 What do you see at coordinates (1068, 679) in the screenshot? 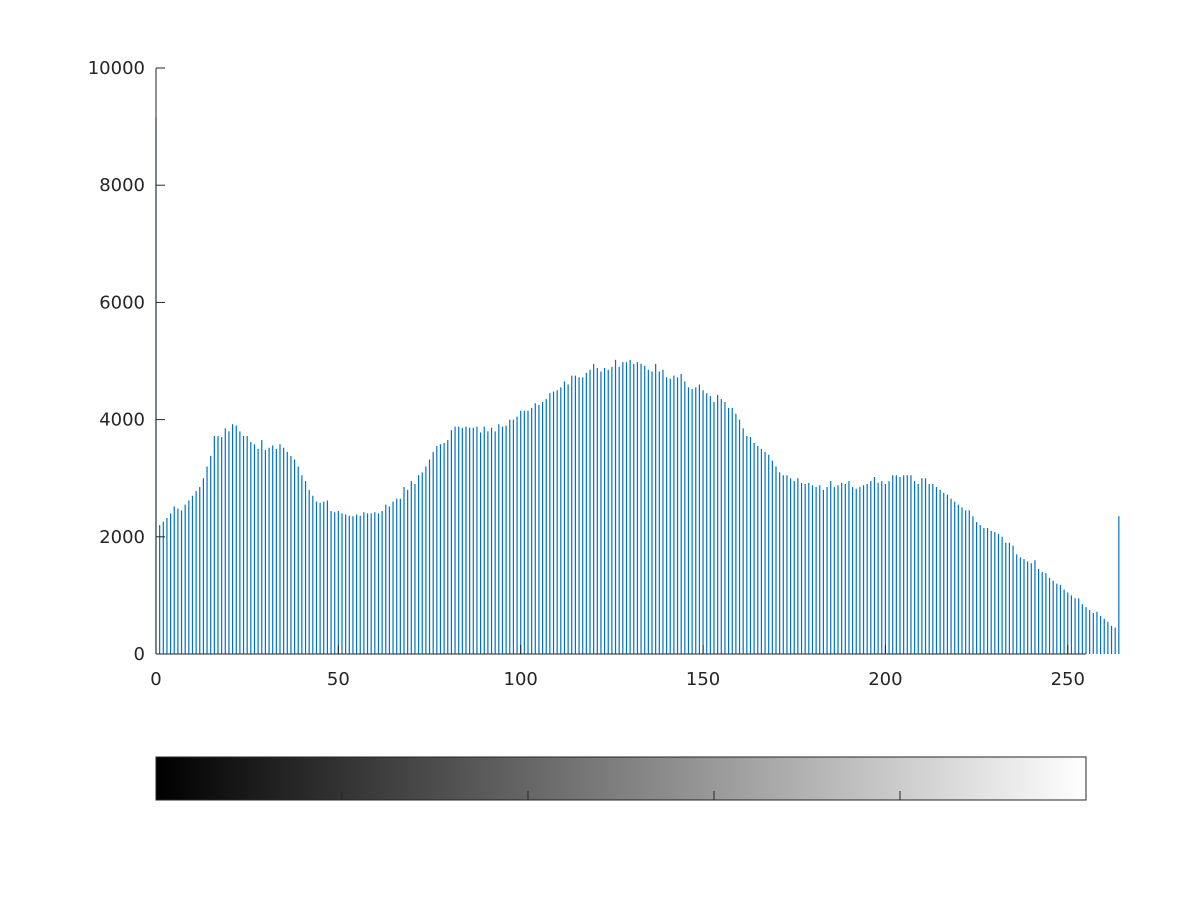
I see `x-tick-label: 250` at bounding box center [1068, 679].